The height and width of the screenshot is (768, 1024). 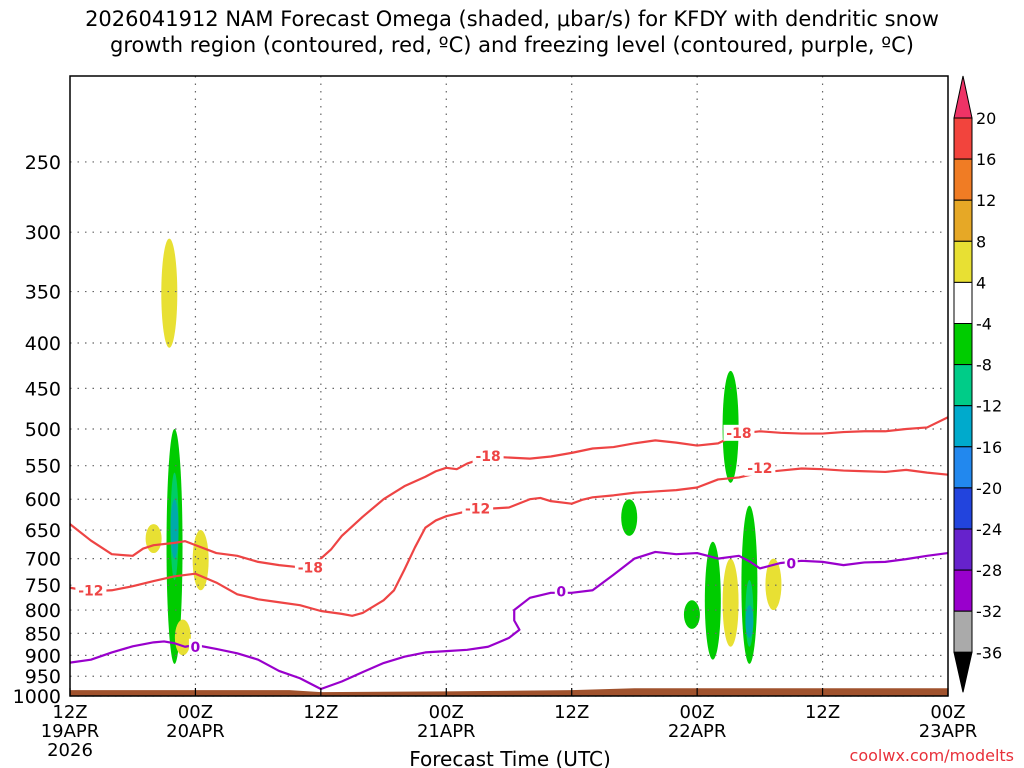 What do you see at coordinates (43, 611) in the screenshot?
I see `y-tick-label: 800` at bounding box center [43, 611].